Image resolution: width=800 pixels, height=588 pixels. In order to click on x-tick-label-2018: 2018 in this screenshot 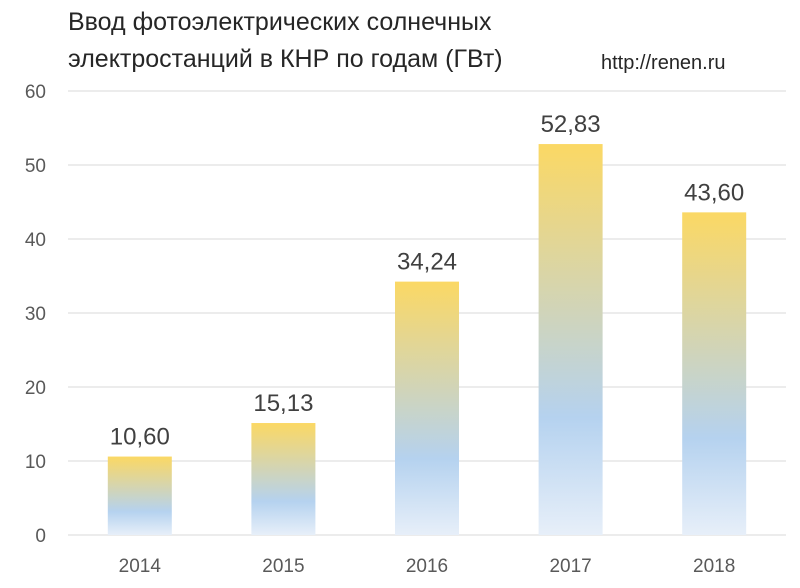, I will do `click(714, 566)`.